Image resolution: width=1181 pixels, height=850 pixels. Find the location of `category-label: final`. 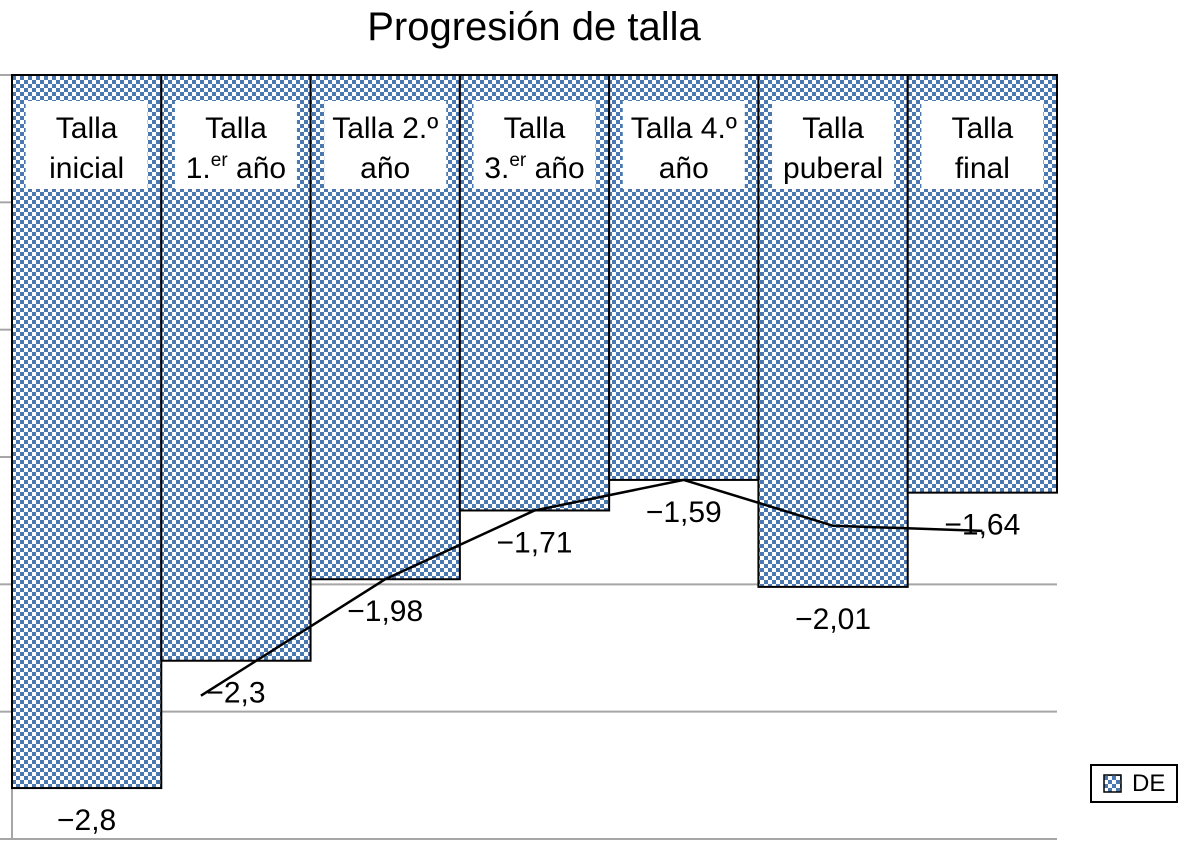

category-label: final is located at coordinates (982, 168).